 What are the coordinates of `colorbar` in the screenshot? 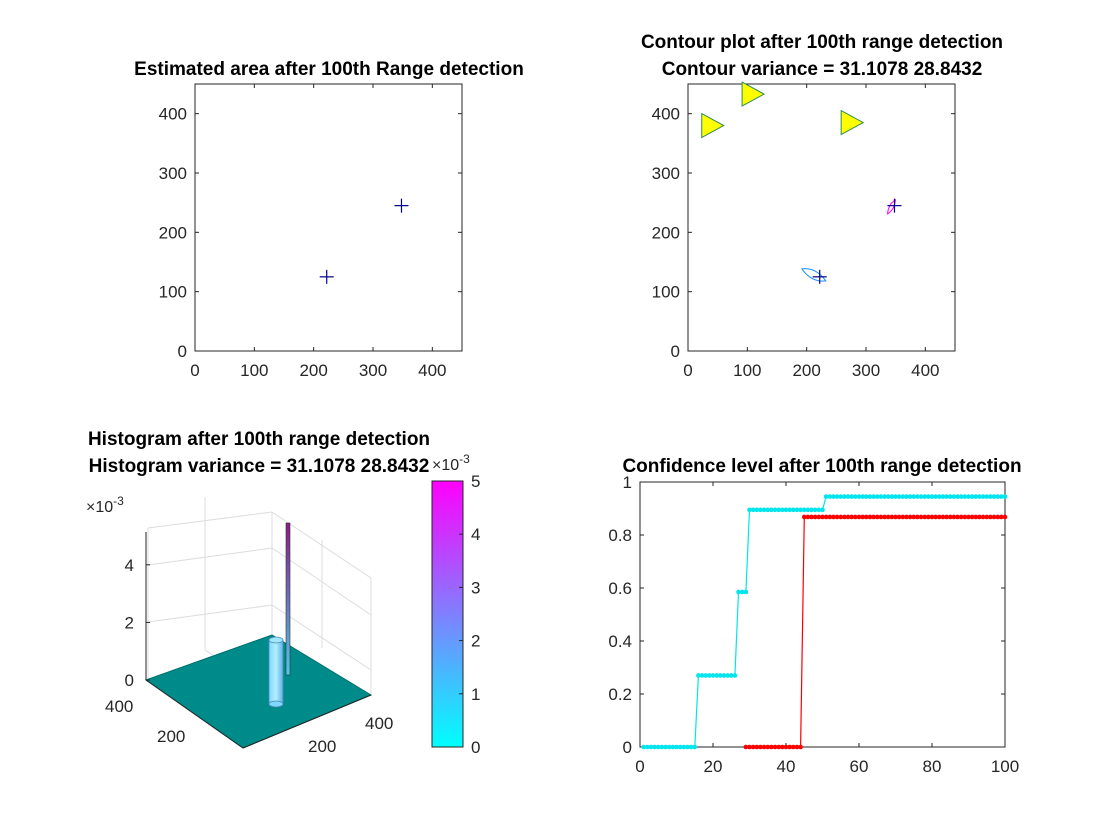 It's located at (447, 614).